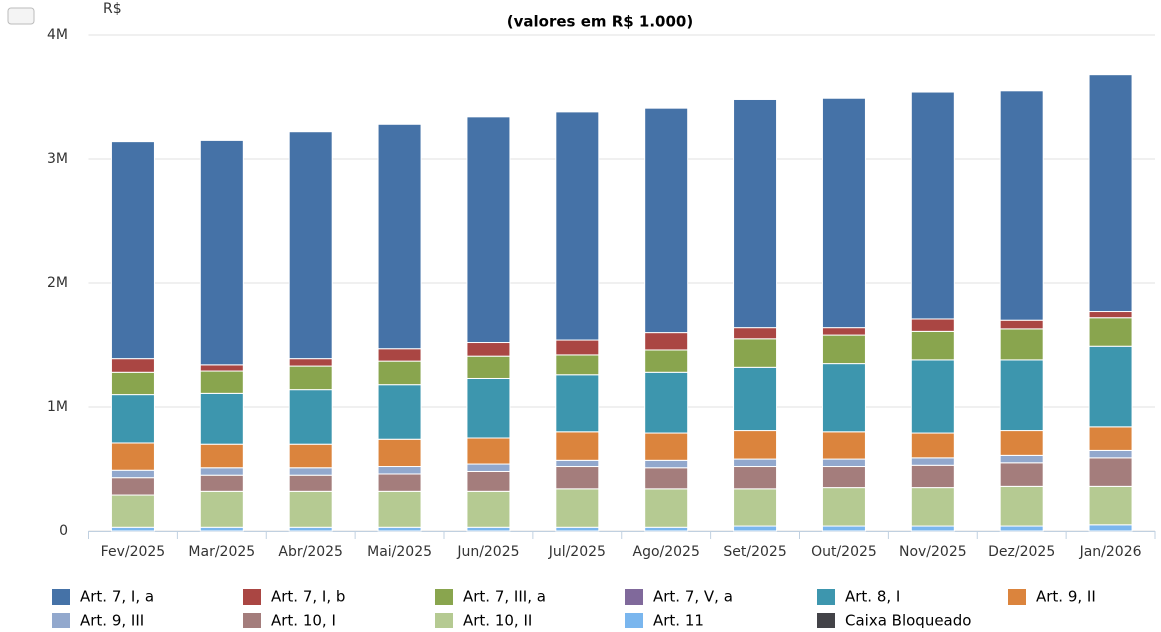  I want to click on legend-label: Art. 7, I, b, so click(308, 597).